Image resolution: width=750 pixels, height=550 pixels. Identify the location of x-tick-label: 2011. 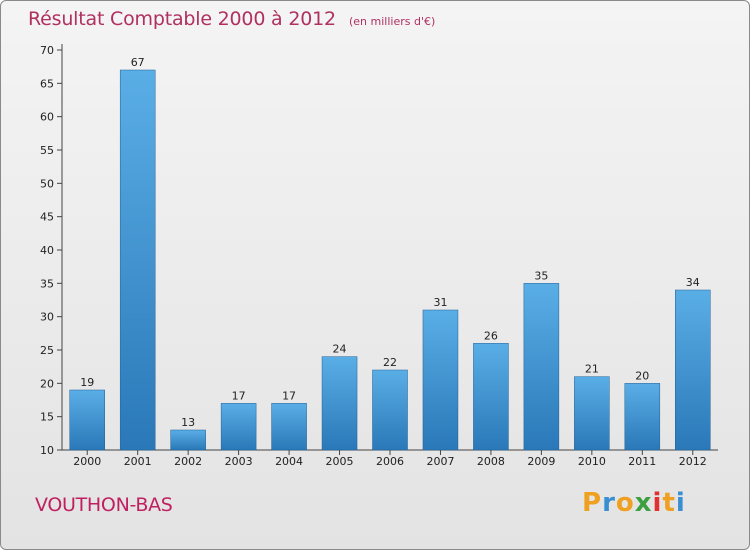
(642, 461).